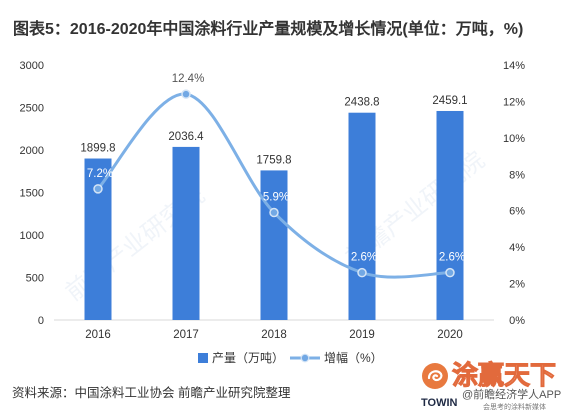 The image size is (568, 414). What do you see at coordinates (512, 395) in the screenshot?
I see `brand-app-watermark: @前瞻经济学人APP` at bounding box center [512, 395].